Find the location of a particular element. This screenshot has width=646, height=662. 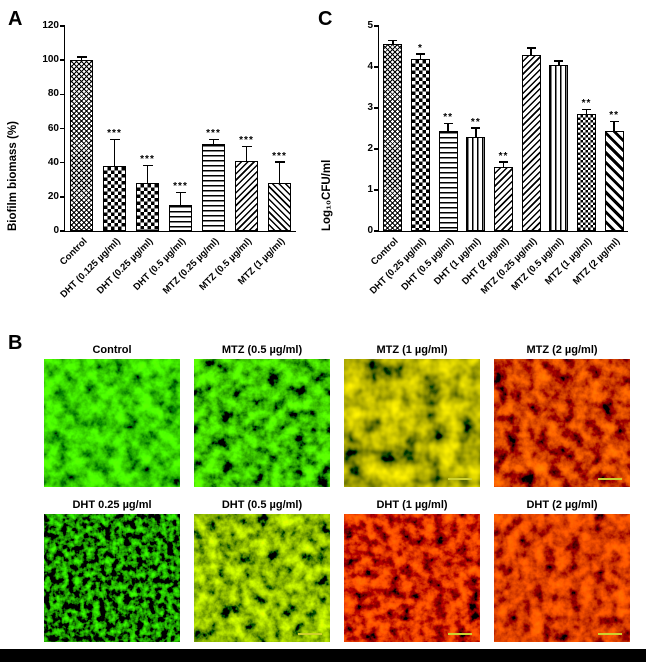

y-tick-label: 5 is located at coordinates (370, 25).